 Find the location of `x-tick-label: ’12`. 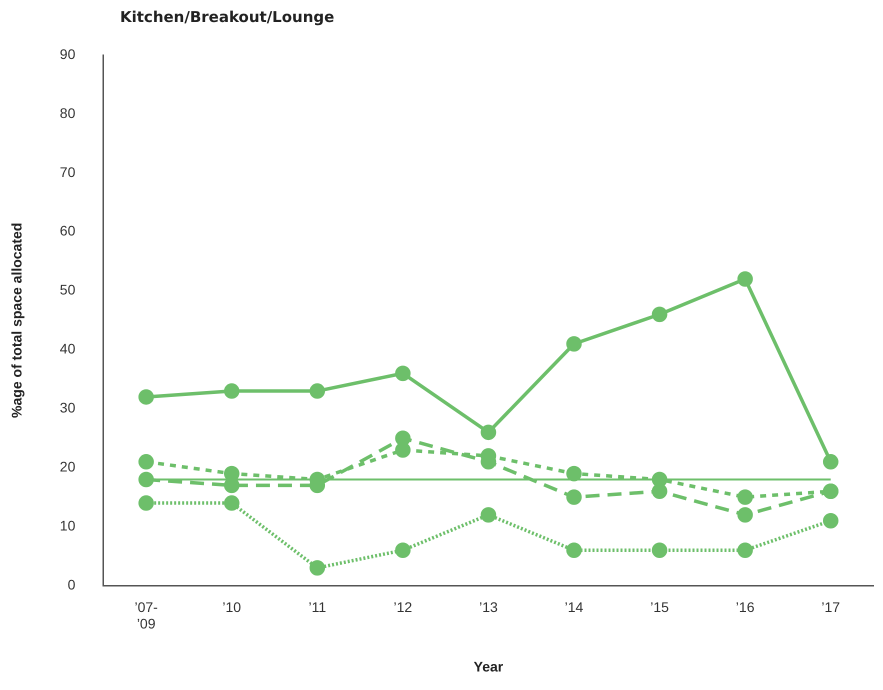

x-tick-label: ’12 is located at coordinates (403, 606).